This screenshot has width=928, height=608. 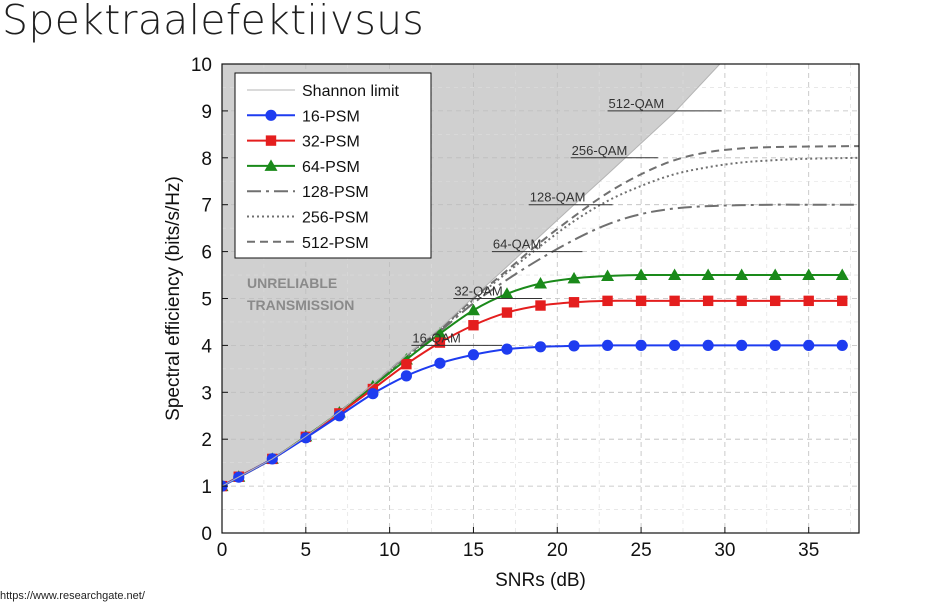 What do you see at coordinates (478, 291) in the screenshot?
I see `annotation-label-32-qam: 32-QAM` at bounding box center [478, 291].